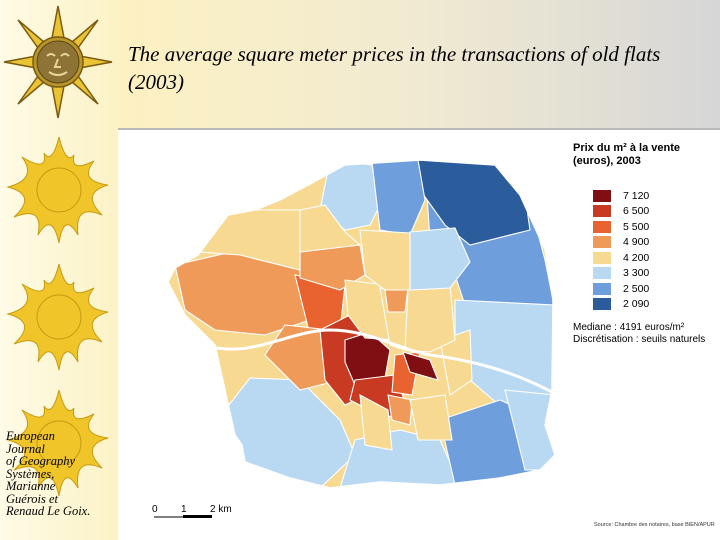 The height and width of the screenshot is (540, 720). I want to click on legend-item: 2 500, so click(643, 289).